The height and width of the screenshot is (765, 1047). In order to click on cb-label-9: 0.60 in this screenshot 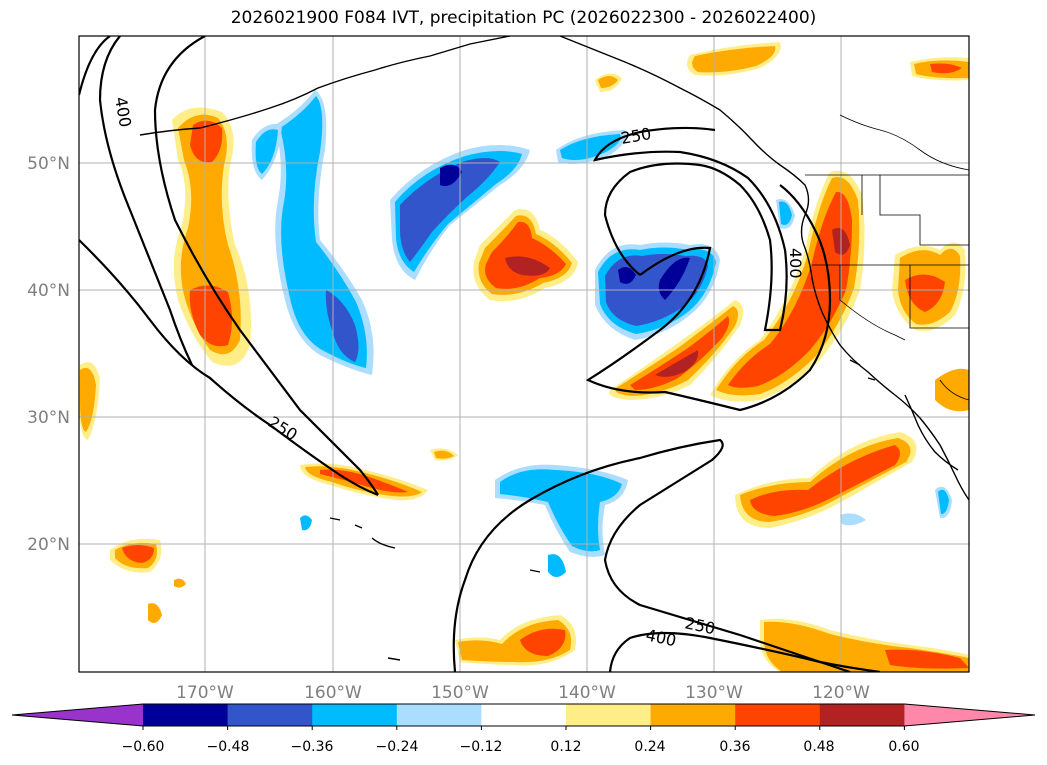, I will do `click(903, 747)`.